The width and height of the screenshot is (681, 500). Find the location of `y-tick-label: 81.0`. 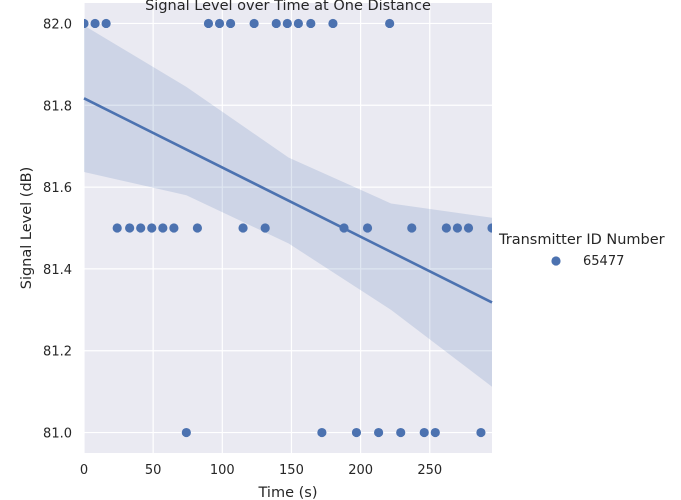

y-tick-label: 81.0 is located at coordinates (57, 434).